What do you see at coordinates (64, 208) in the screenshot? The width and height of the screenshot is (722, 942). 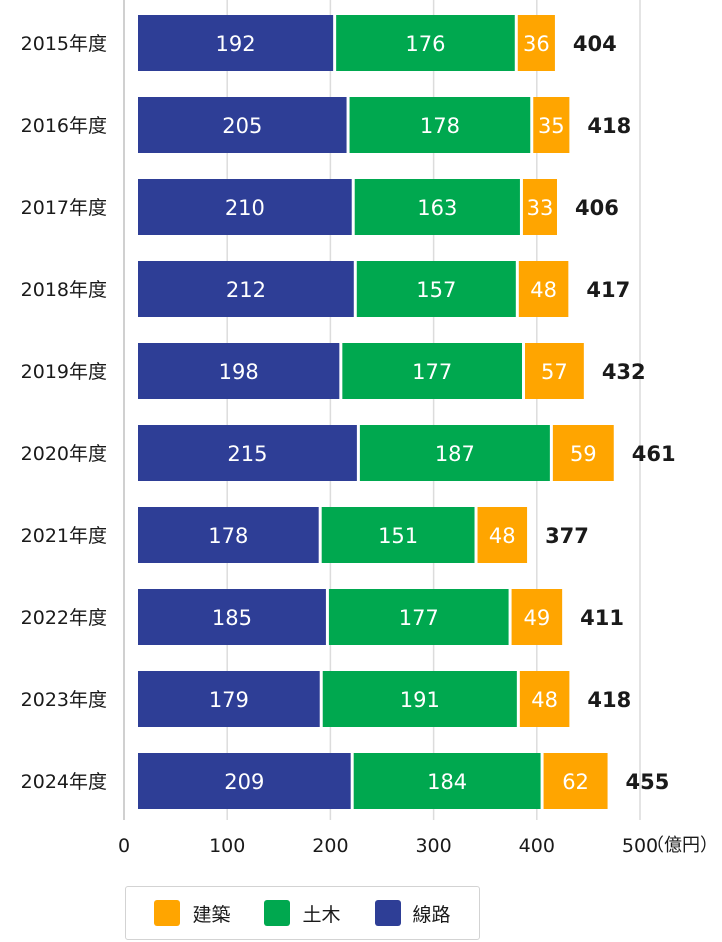 I see `category-label: 2017年度` at bounding box center [64, 208].